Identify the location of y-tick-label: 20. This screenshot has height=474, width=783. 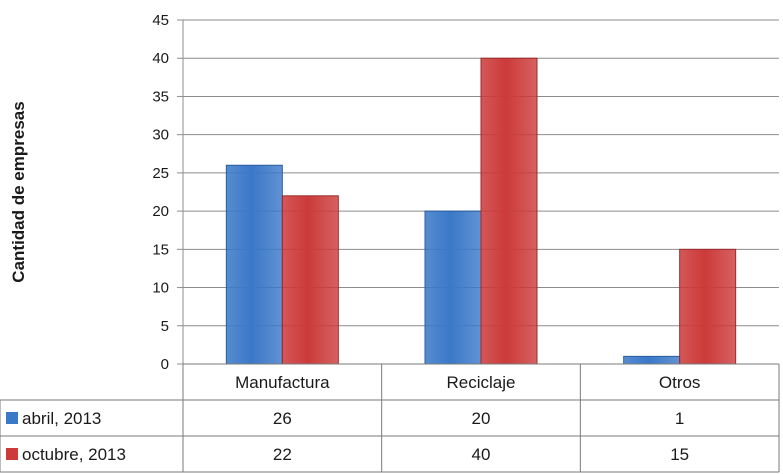
(160, 211).